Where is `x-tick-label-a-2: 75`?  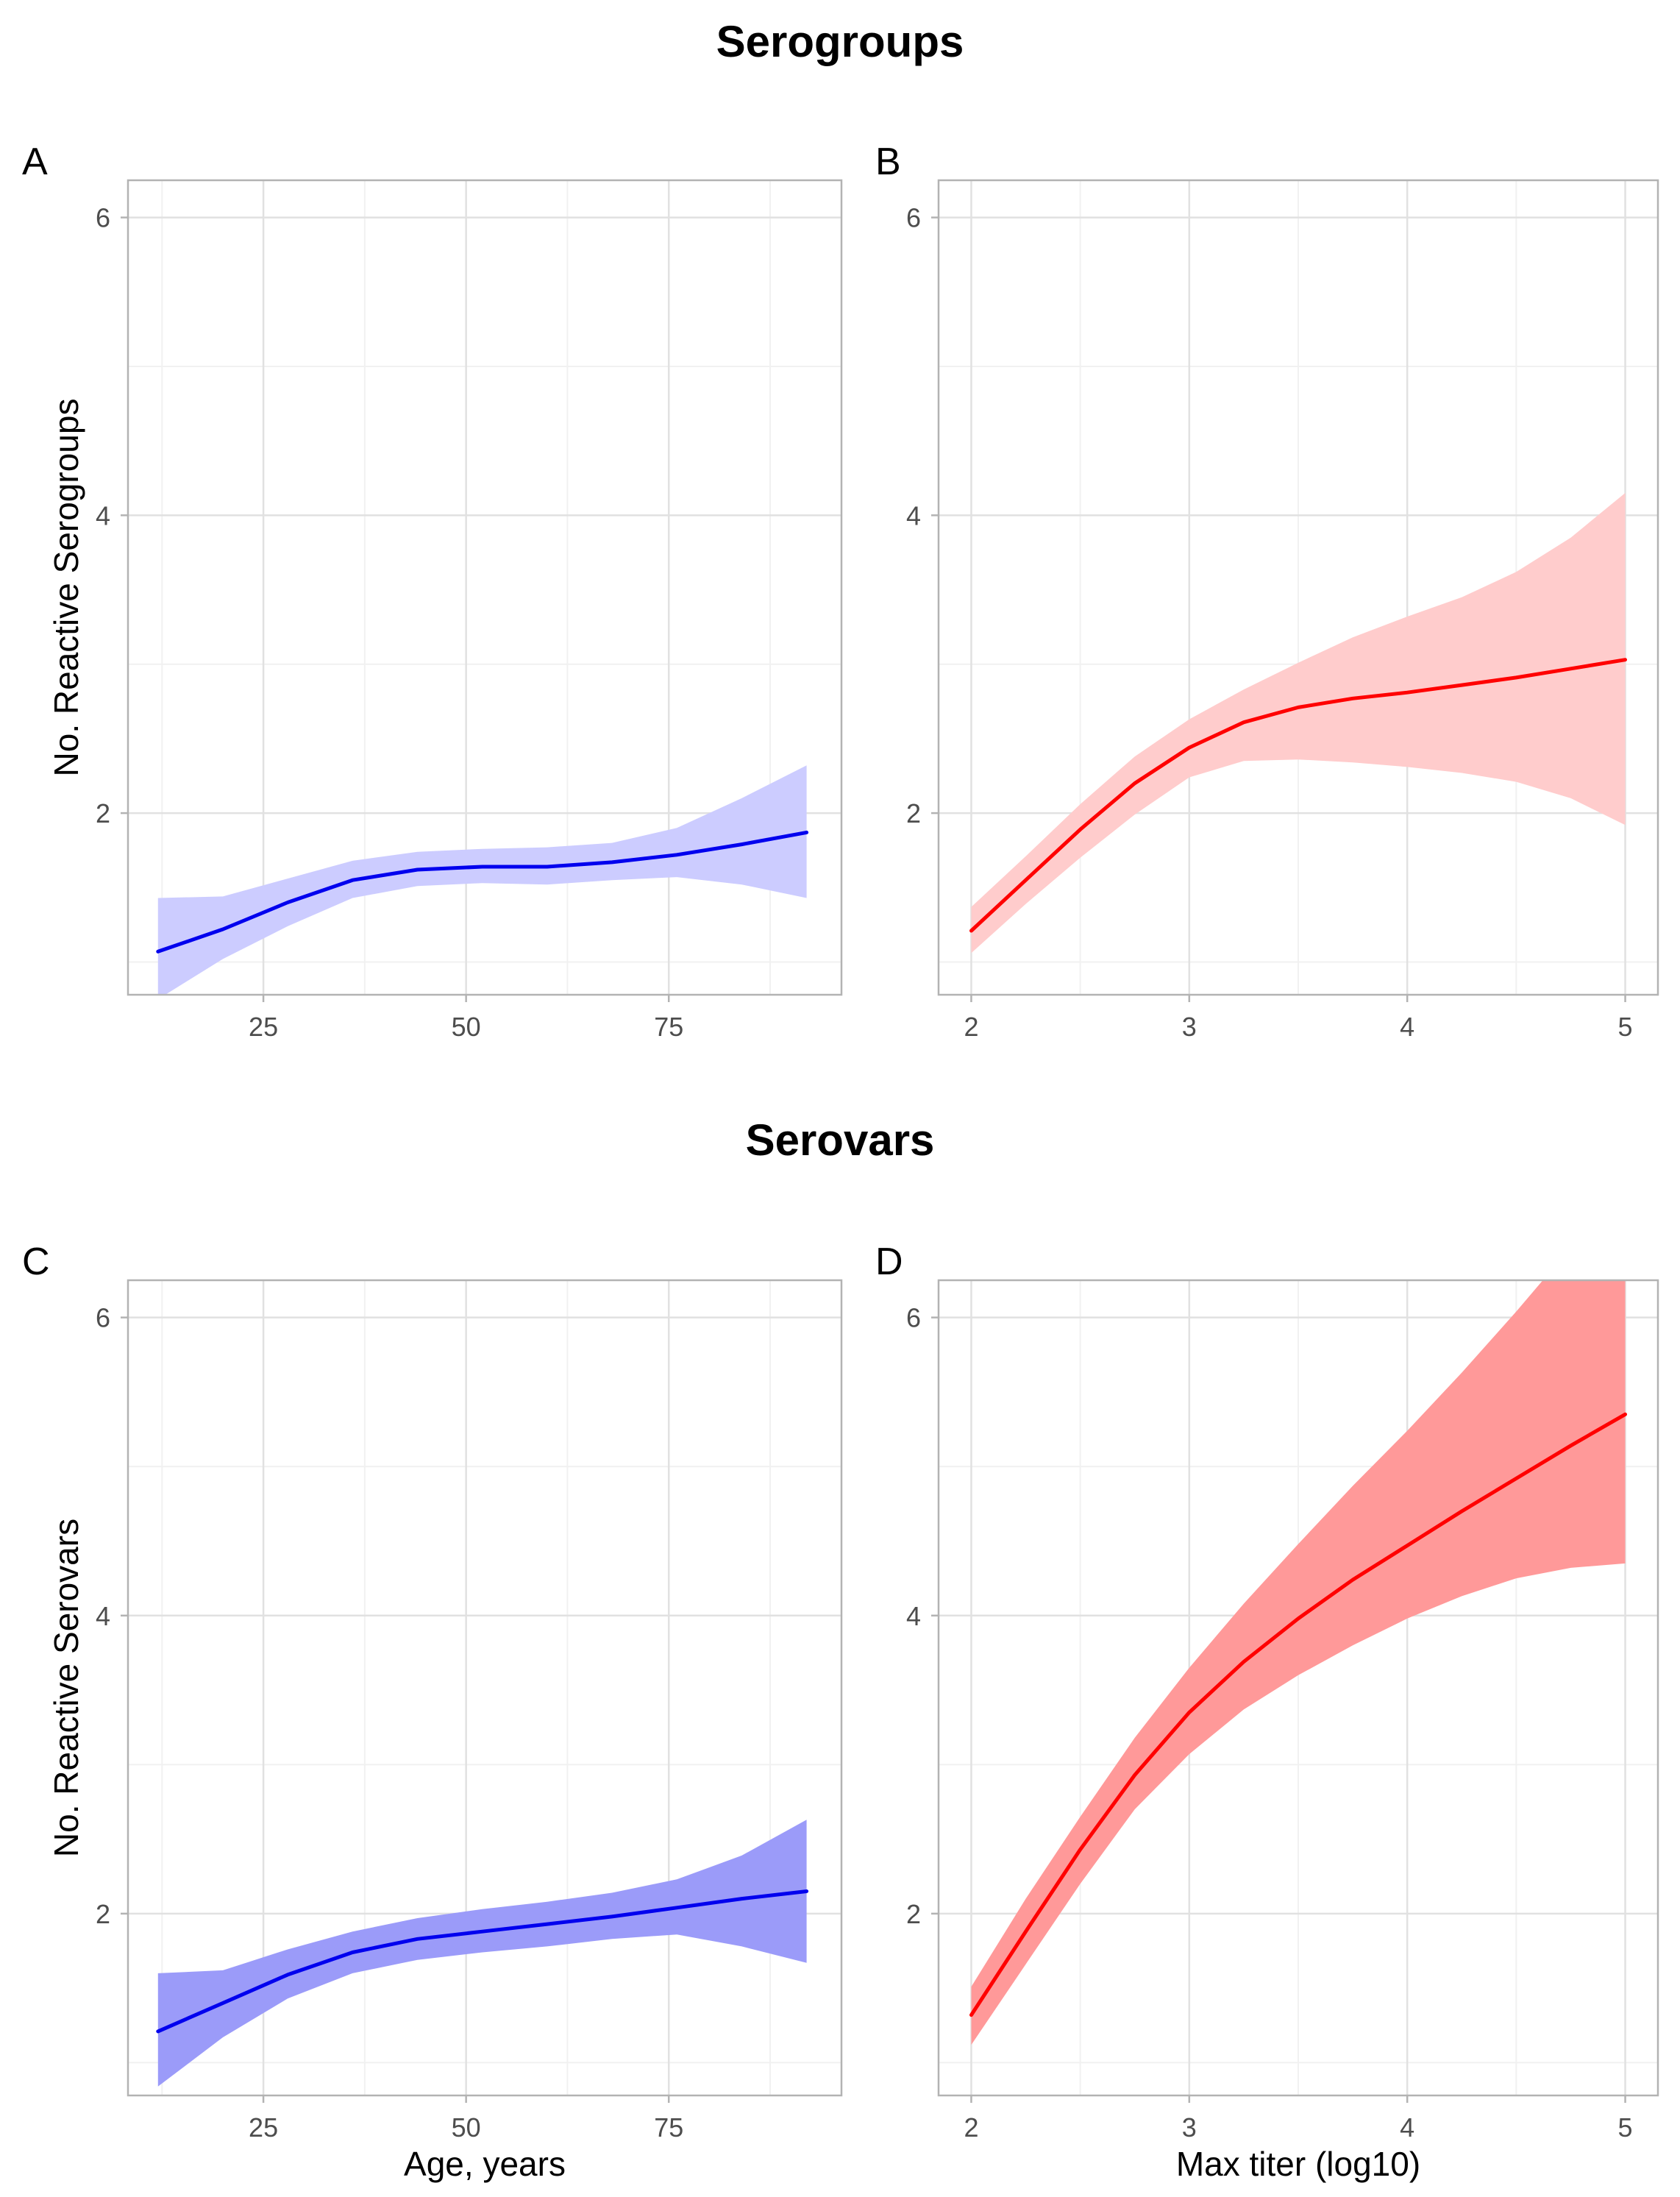
x-tick-label-a-2: 75 is located at coordinates (668, 1027).